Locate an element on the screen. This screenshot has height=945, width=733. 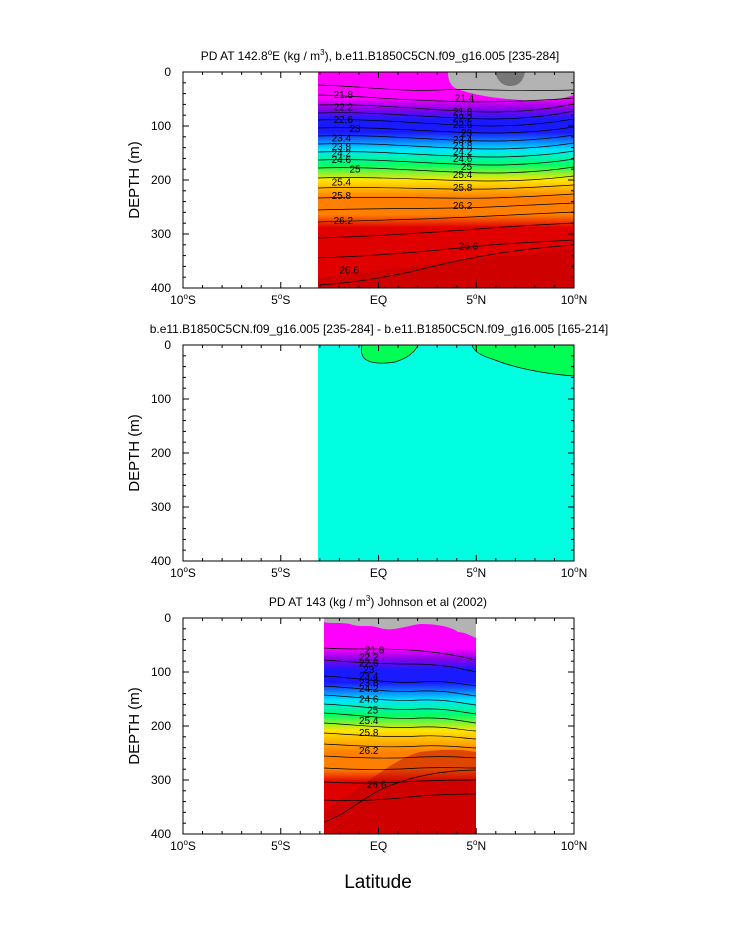
y-tick-label: 0 is located at coordinates (167, 618).